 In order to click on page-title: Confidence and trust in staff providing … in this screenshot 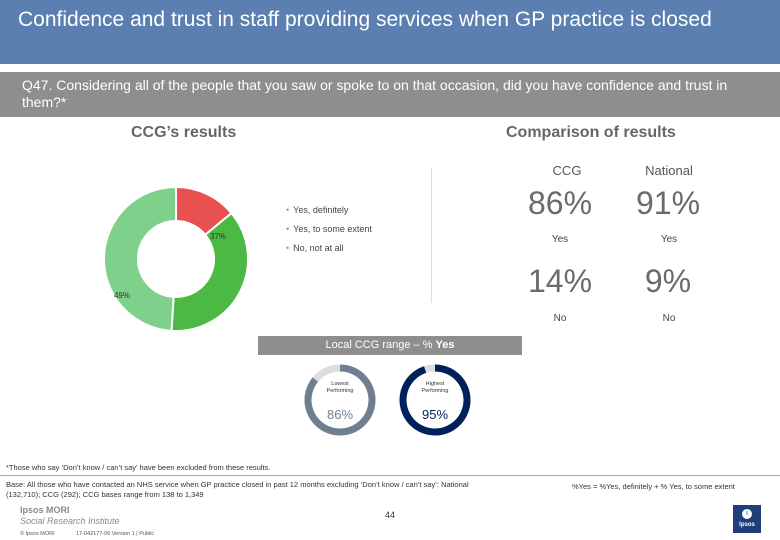, I will do `click(365, 19)`.